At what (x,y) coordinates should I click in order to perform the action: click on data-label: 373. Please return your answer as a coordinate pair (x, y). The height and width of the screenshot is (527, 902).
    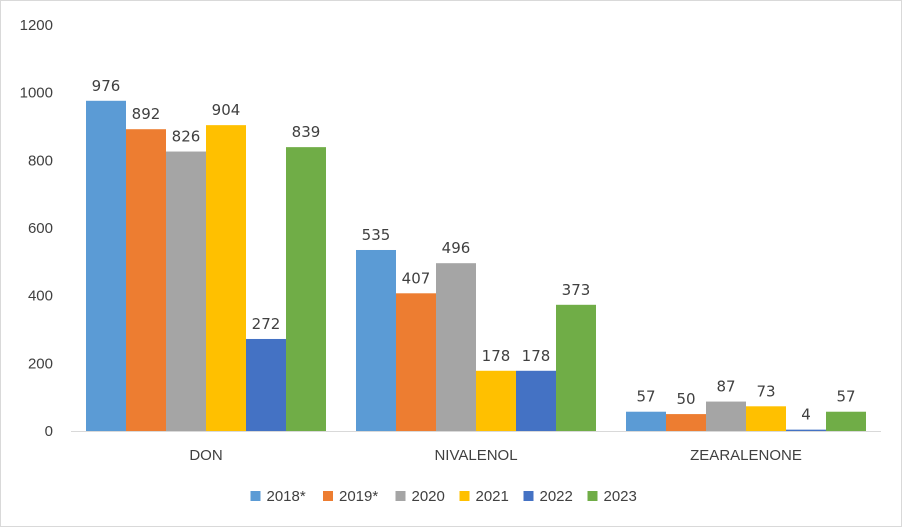
    Looking at the image, I should click on (576, 290).